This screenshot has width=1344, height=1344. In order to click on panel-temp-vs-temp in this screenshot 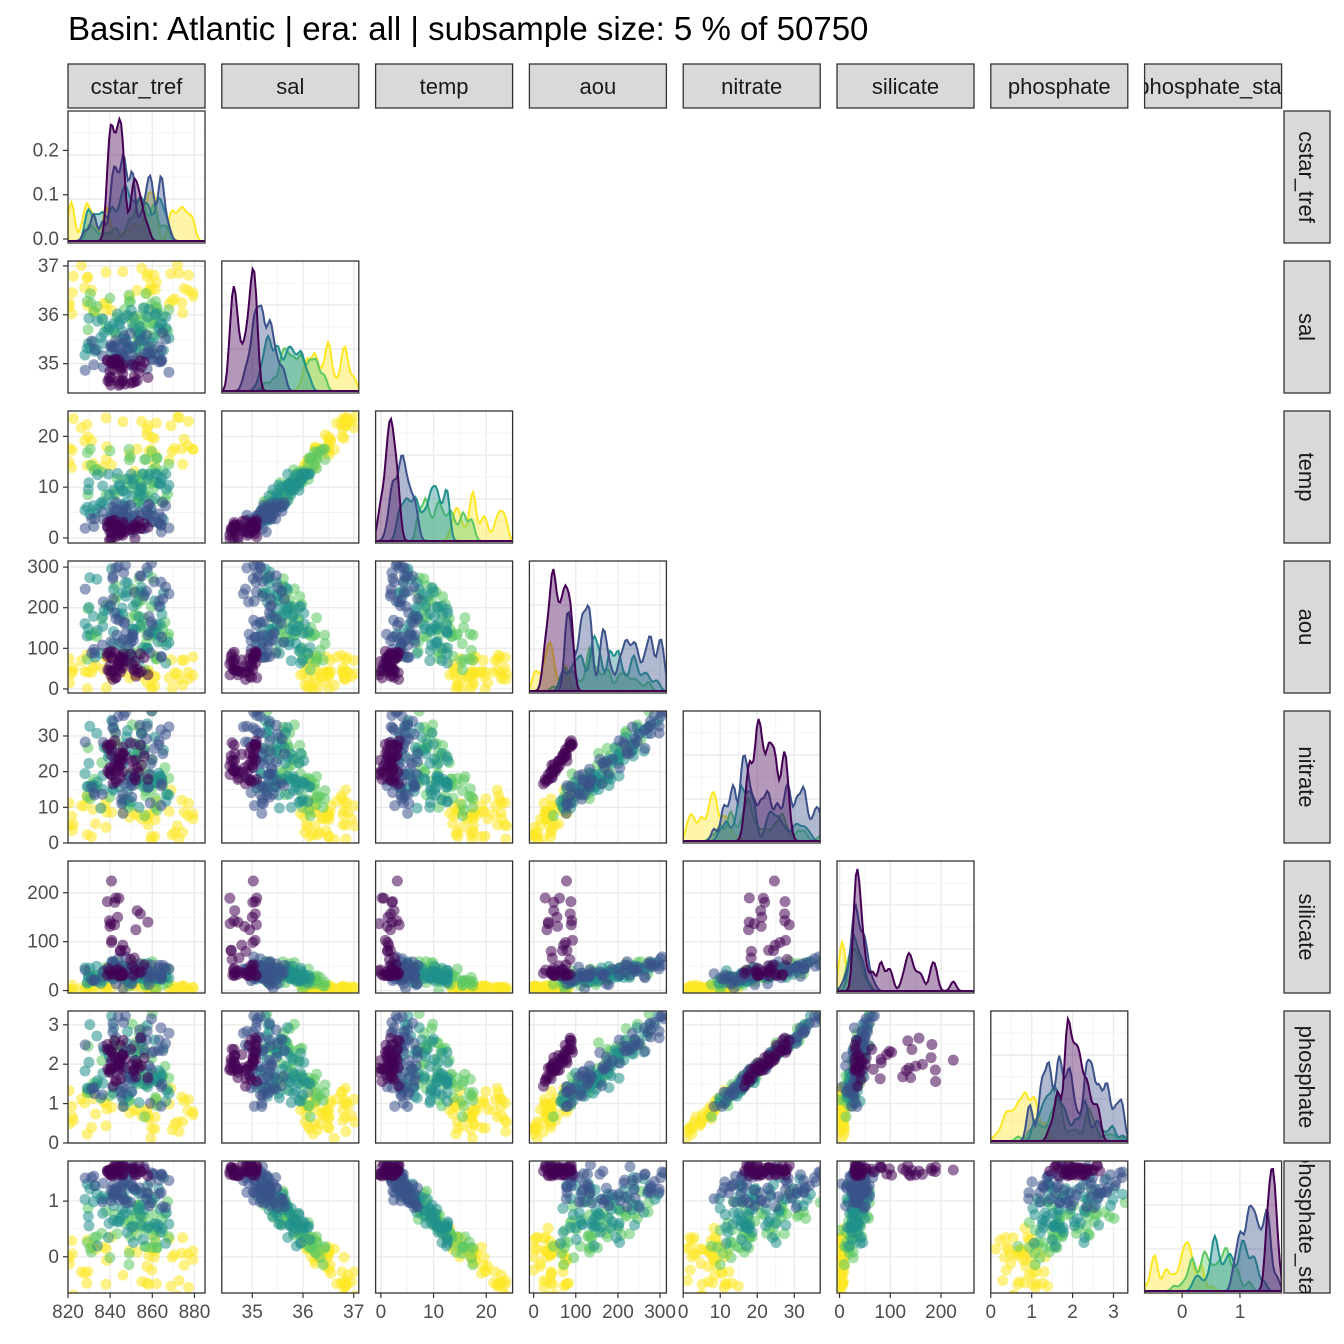, I will do `click(444, 477)`.